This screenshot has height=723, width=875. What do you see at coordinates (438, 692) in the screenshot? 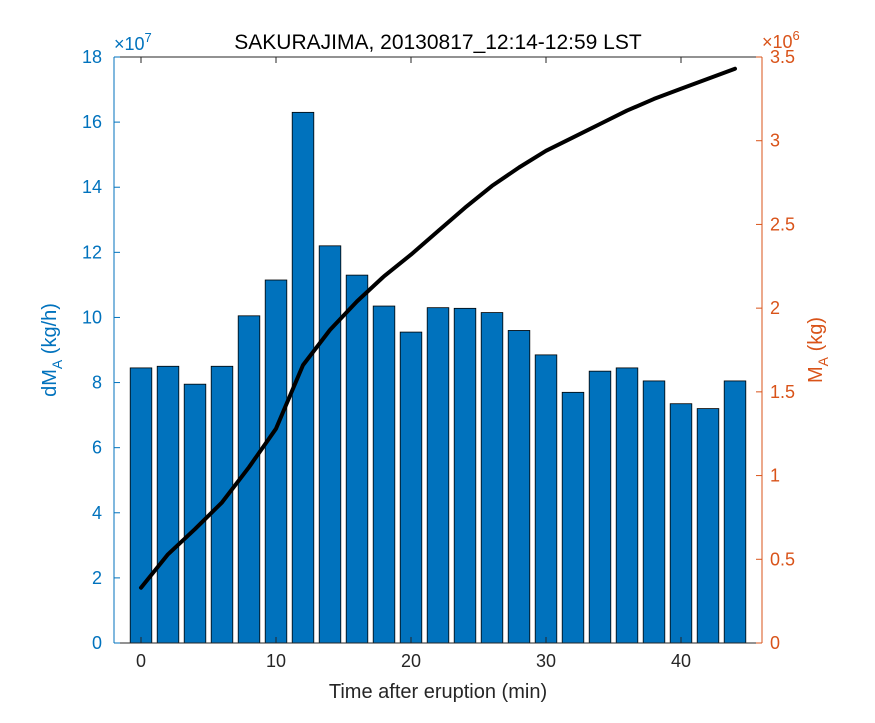
I see `x-axis-label: Time after eruption (min)` at bounding box center [438, 692].